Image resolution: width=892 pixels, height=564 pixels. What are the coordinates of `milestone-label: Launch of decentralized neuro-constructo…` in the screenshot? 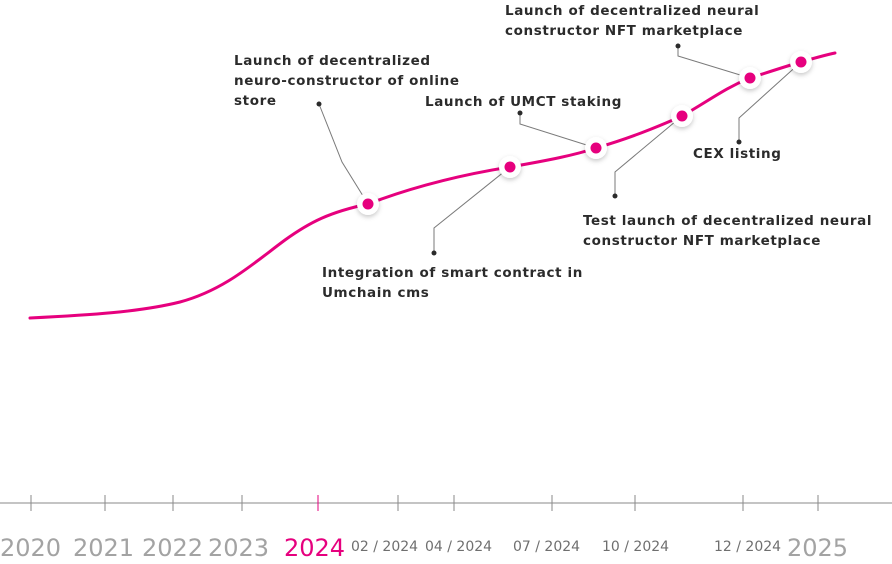 It's located at (349, 81).